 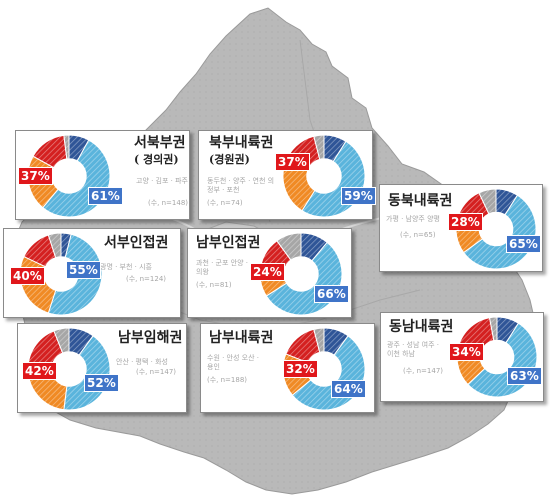 What do you see at coordinates (523, 244) in the screenshot?
I see `label-blue-percent: 65%` at bounding box center [523, 244].